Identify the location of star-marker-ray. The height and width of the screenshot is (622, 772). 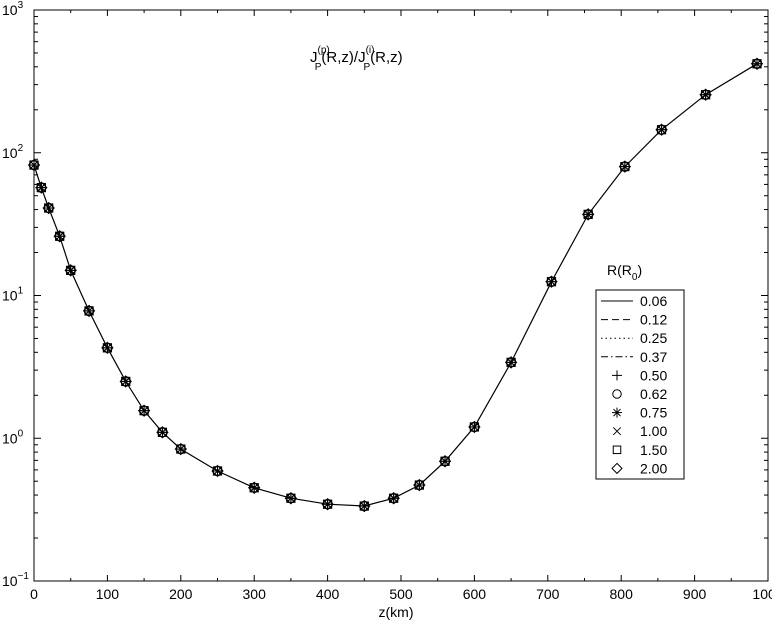
(617, 412).